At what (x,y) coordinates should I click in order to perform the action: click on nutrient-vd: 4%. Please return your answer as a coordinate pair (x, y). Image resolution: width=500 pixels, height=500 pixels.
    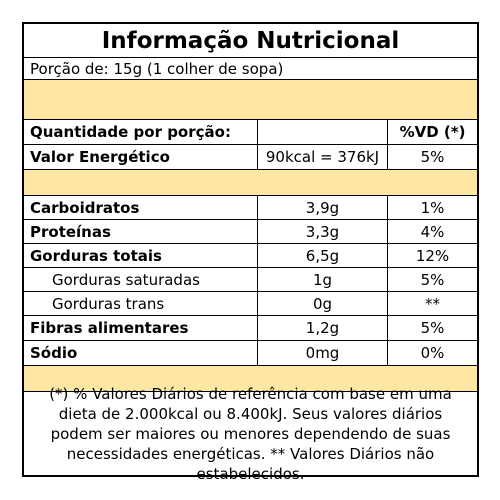
    Looking at the image, I should click on (432, 231).